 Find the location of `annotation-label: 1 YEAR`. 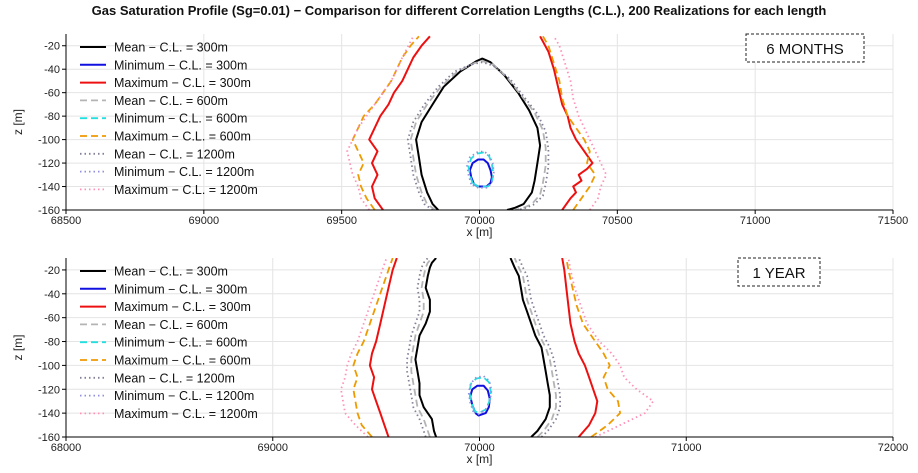

annotation-label: 1 YEAR is located at coordinates (778, 273).